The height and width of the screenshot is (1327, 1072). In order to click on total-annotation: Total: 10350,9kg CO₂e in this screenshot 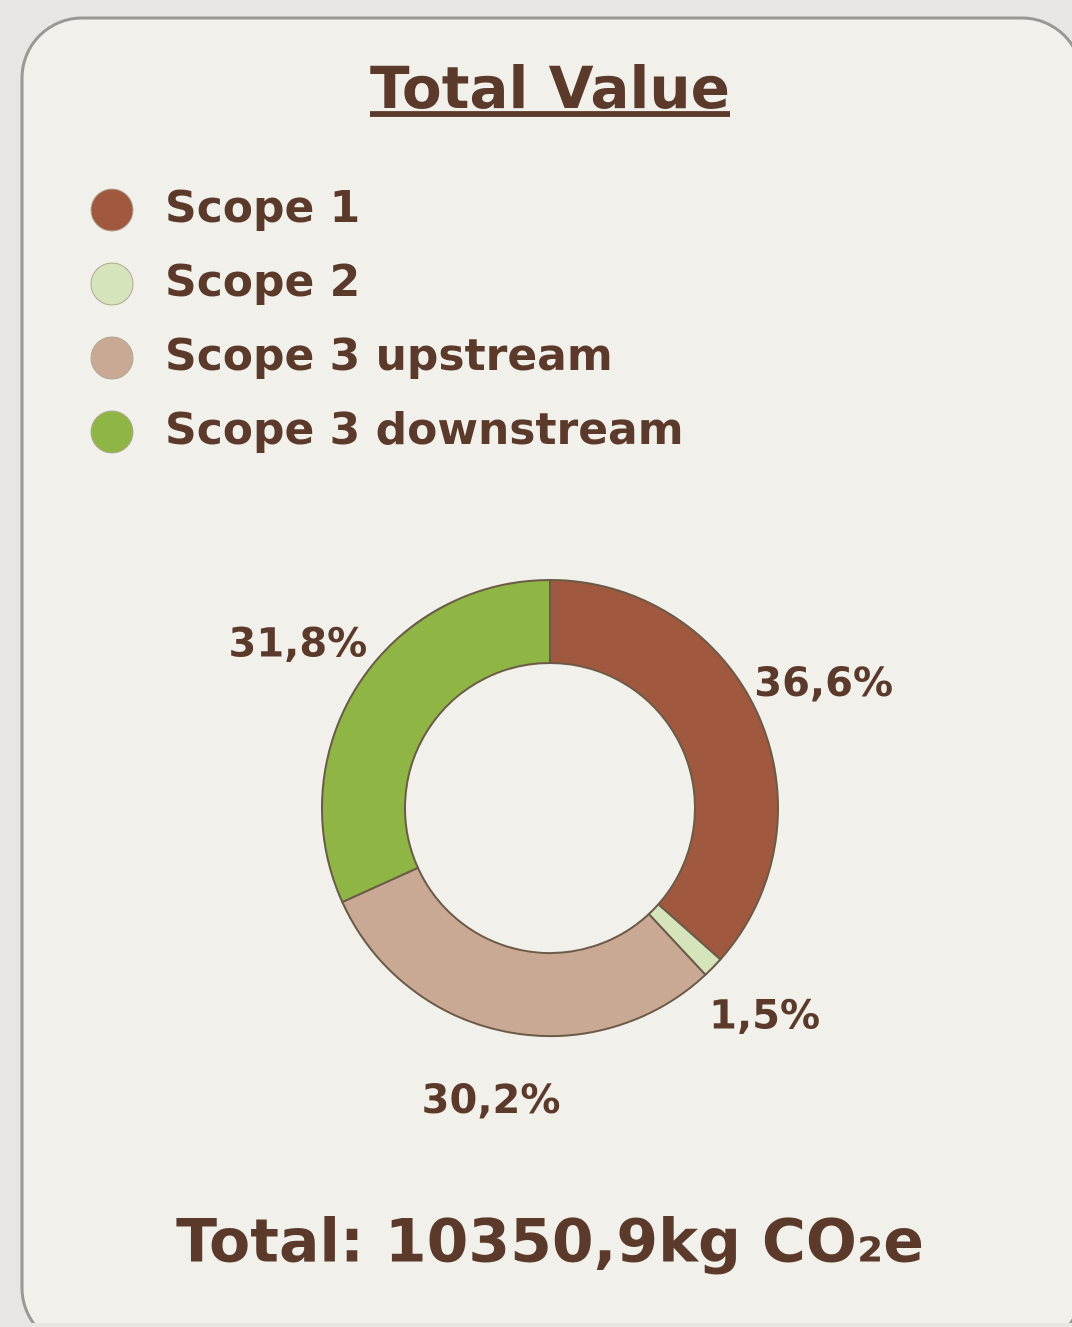, I will do `click(550, 1242)`.